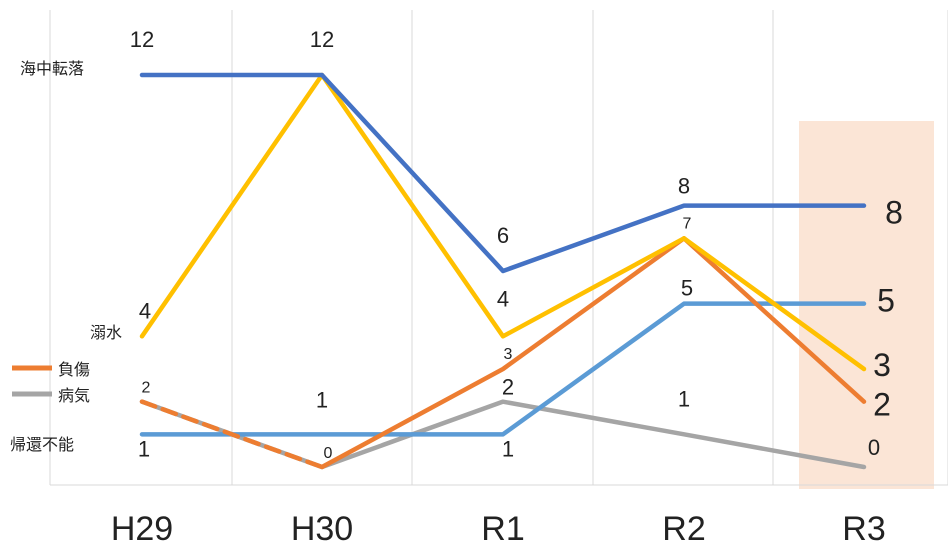 The image size is (948, 547). I want to click on data-label-2: 6, so click(503, 235).